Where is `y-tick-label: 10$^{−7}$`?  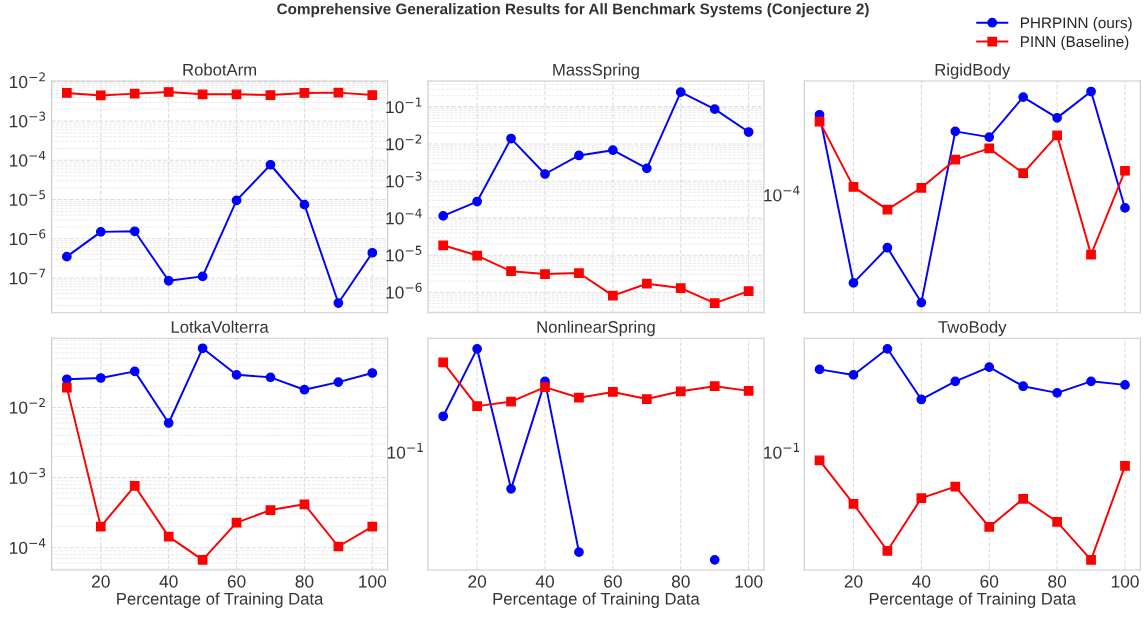
y-tick-label: 10$^{−7}$ is located at coordinates (28, 276).